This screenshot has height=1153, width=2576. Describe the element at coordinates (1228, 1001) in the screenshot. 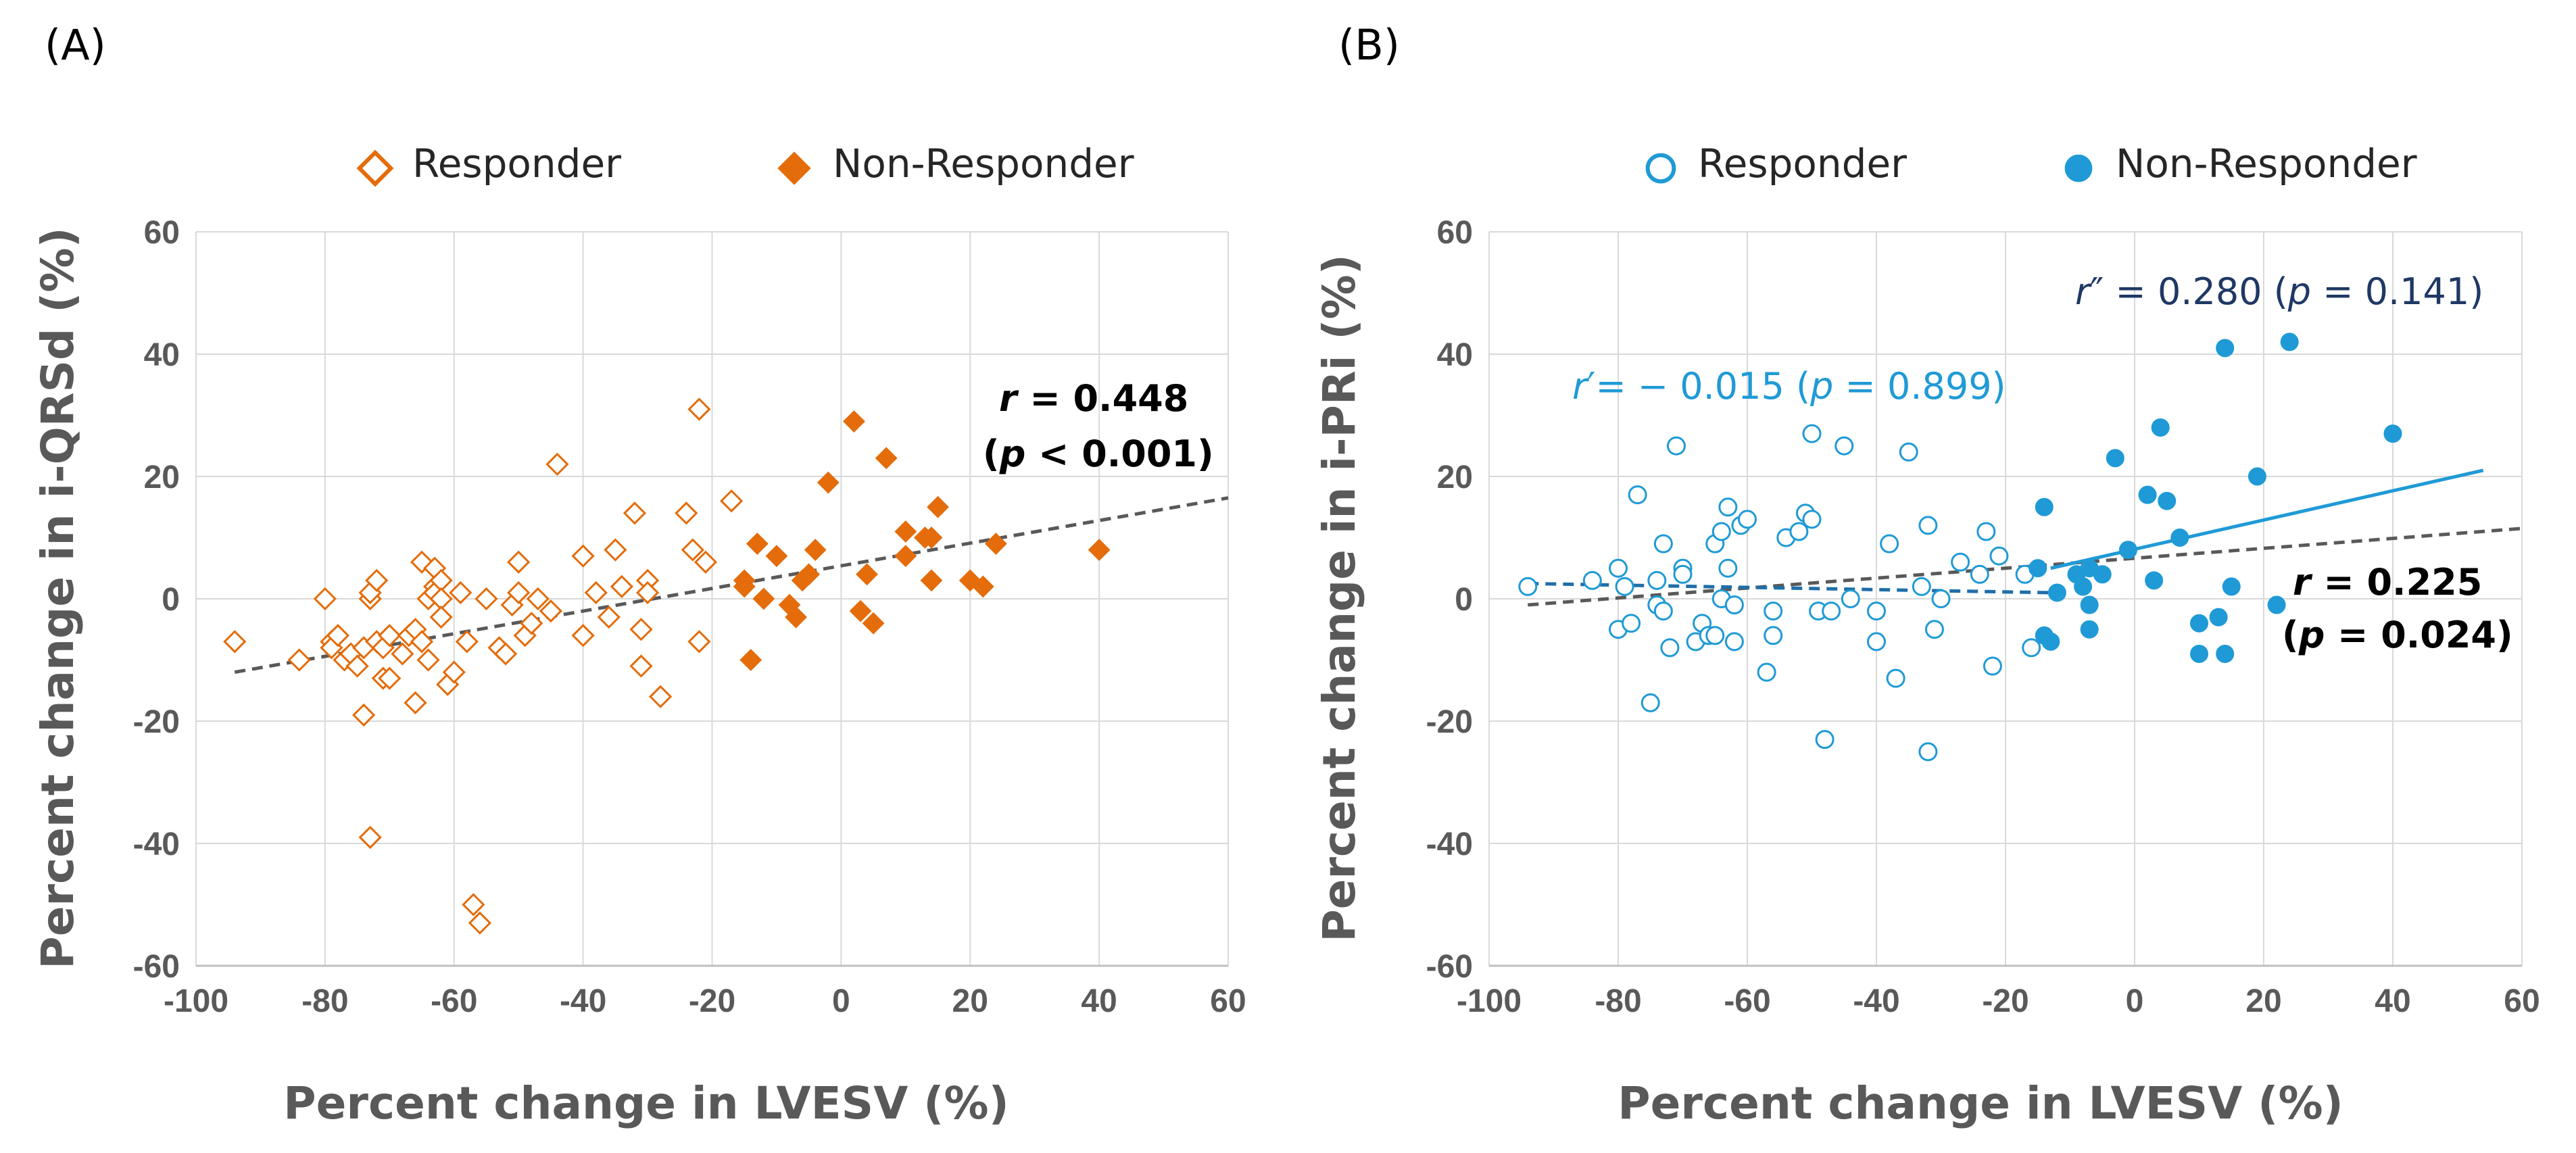

I see `x-tick-label: 60` at that location.